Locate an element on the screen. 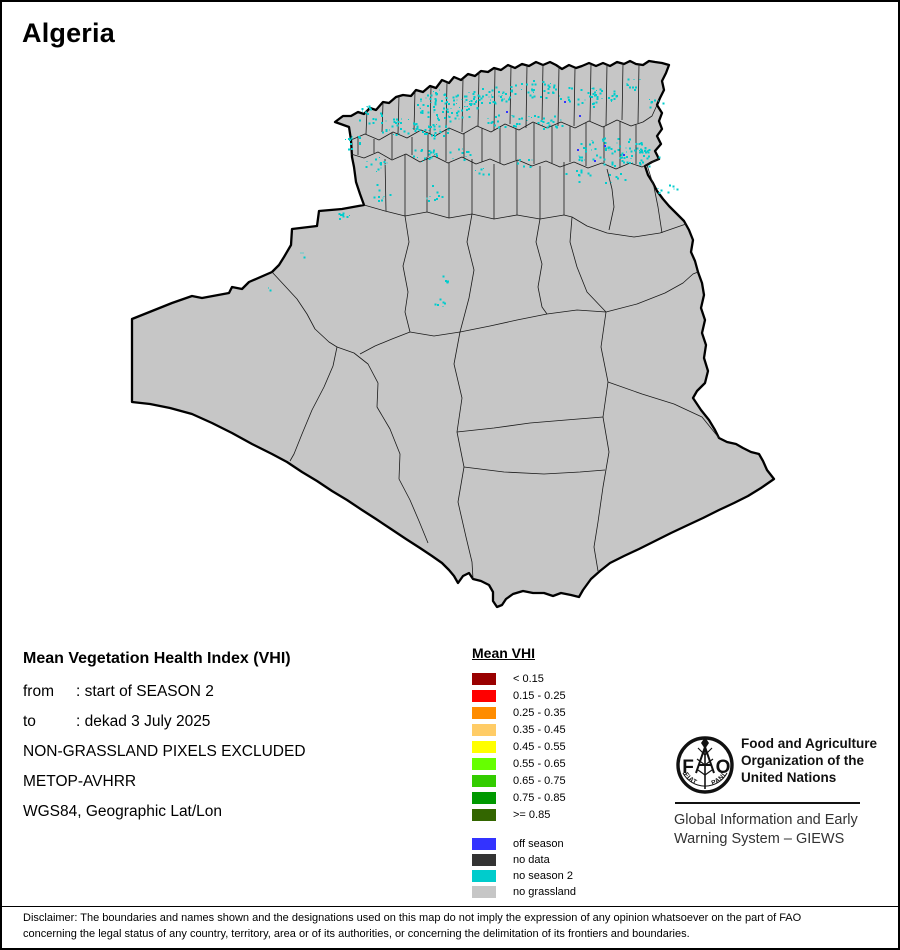 Image resolution: width=900 pixels, height=950 pixels. legend-row: 0.25 - 0.35 is located at coordinates (524, 712).